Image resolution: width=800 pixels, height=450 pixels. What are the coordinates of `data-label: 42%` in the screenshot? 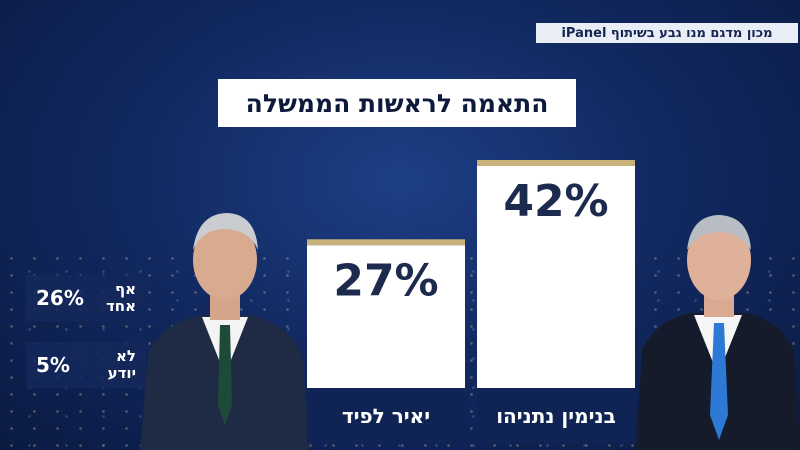 It's located at (555, 201).